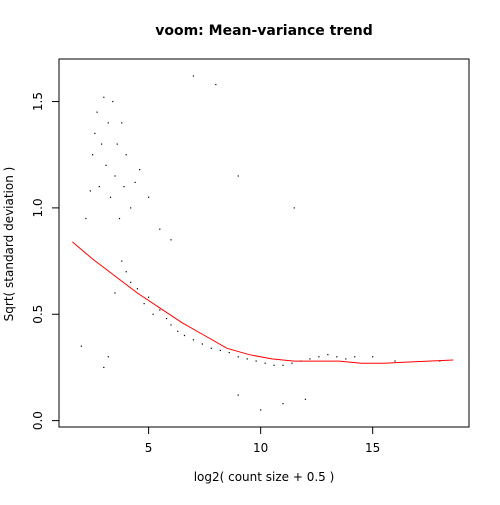 The image size is (500, 505). Describe the element at coordinates (38, 314) in the screenshot. I see `y-tick-label: 0.5` at that location.